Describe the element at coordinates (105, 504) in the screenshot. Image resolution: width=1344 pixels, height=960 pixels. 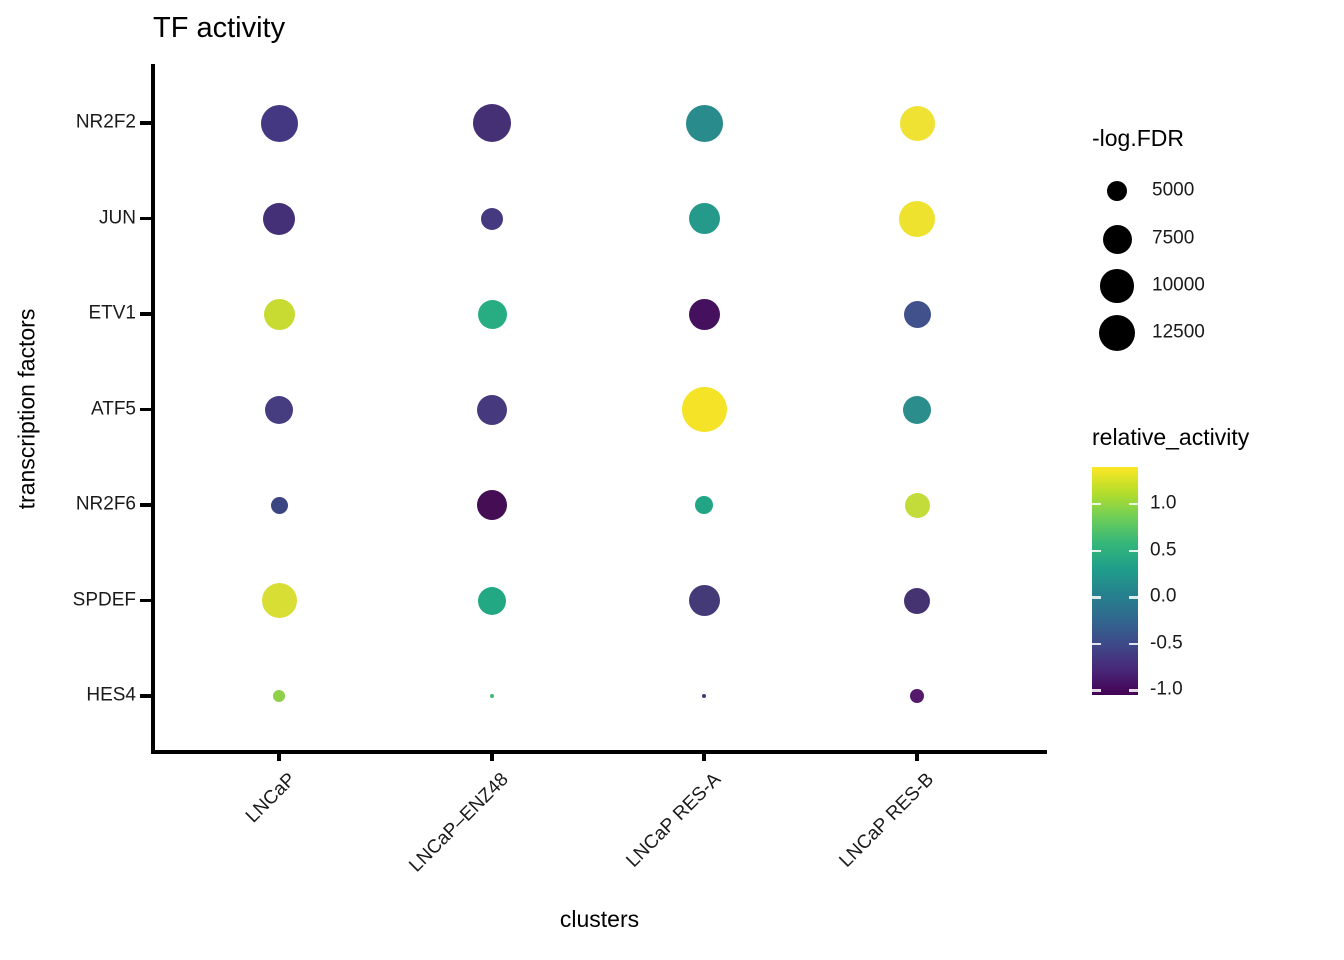
I see `y-tick-label-NR2F6: NR2F6` at that location.